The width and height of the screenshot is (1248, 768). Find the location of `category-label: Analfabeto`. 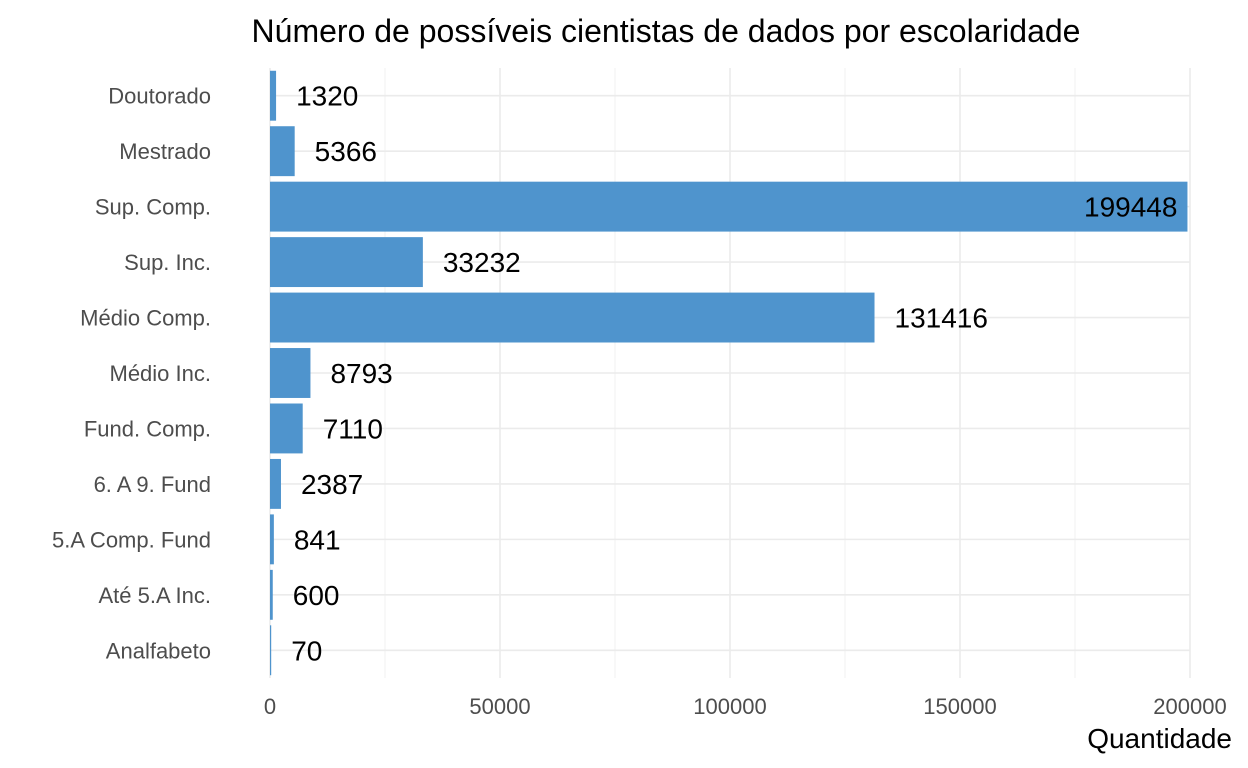

category-label: Analfabeto is located at coordinates (158, 650).